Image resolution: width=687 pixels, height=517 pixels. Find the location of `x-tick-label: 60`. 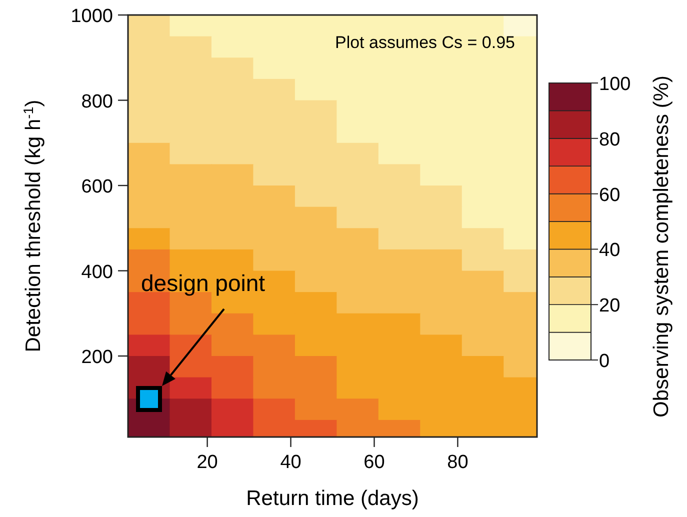

x-tick-label: 60 is located at coordinates (374, 462).